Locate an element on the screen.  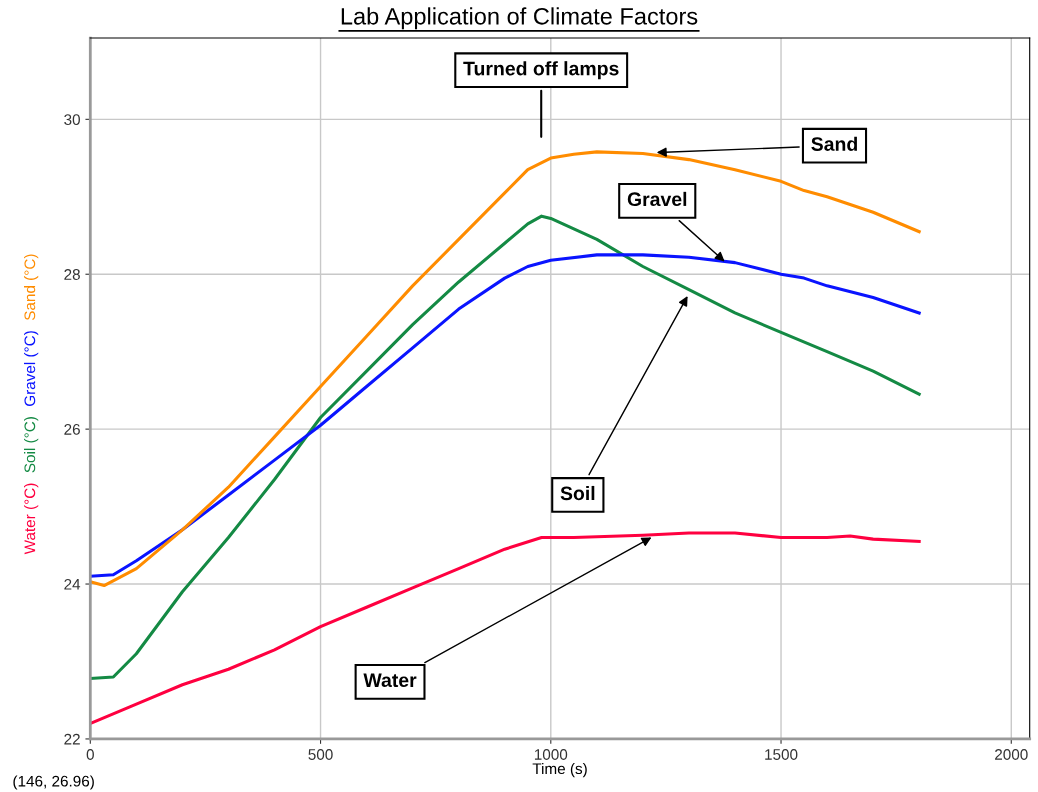
y-tick-label: 26 is located at coordinates (72, 429).